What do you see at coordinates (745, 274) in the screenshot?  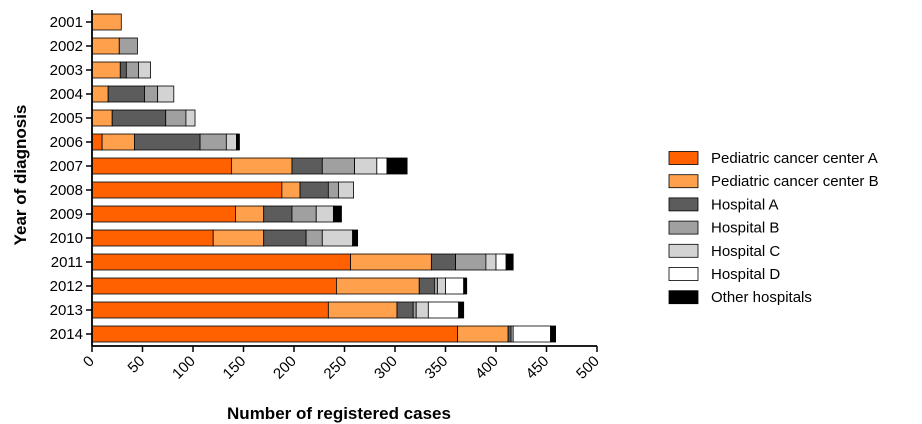 I see `legend-label-5: Hospital D` at bounding box center [745, 274].